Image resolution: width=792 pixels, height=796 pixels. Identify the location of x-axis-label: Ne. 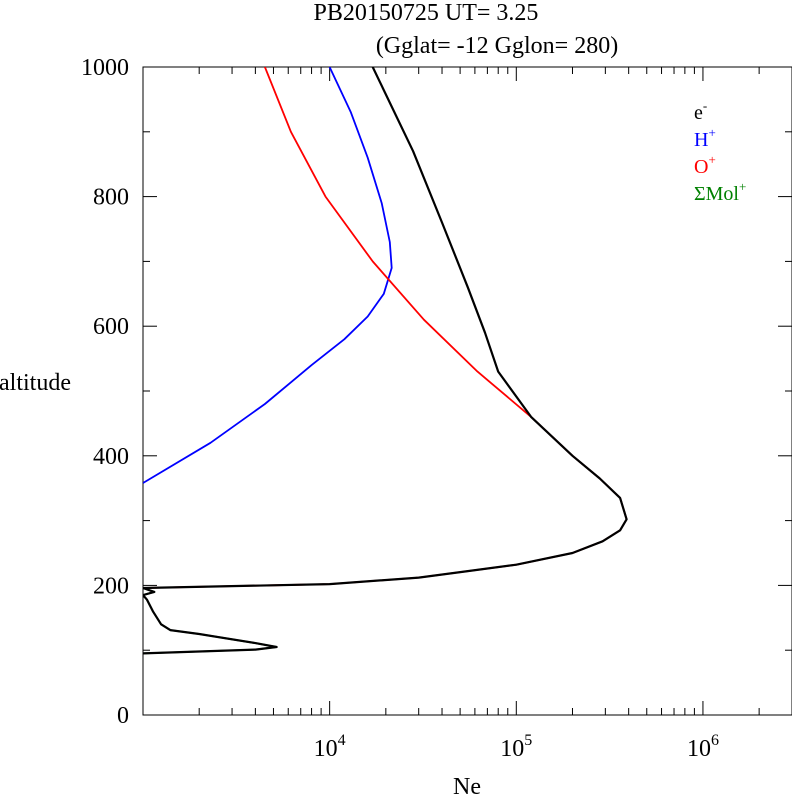
(467, 785).